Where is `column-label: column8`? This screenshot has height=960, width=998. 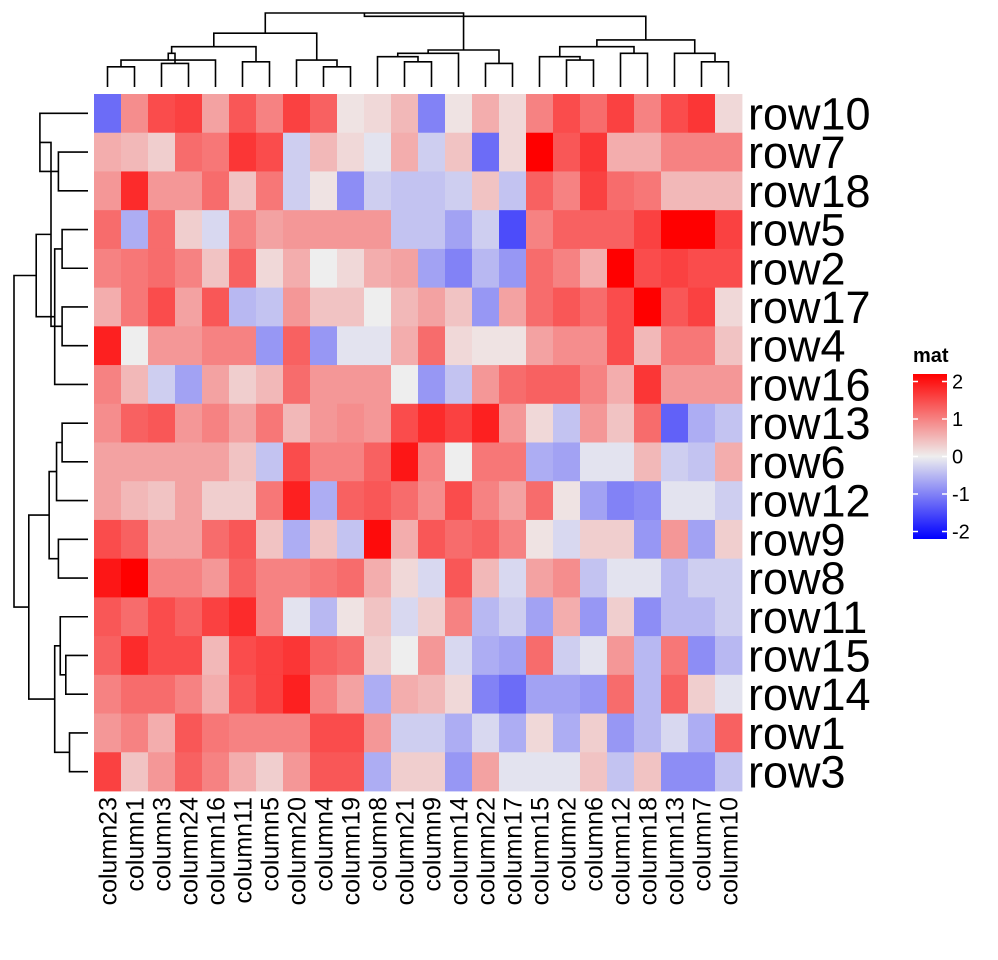
column-label: column8 is located at coordinates (379, 844).